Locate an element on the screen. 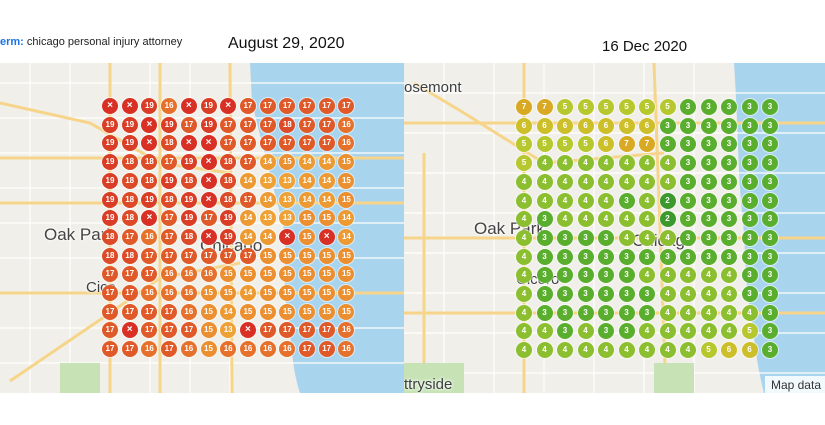 This screenshot has height=425, width=825. rank-pin: 7 is located at coordinates (544, 107).